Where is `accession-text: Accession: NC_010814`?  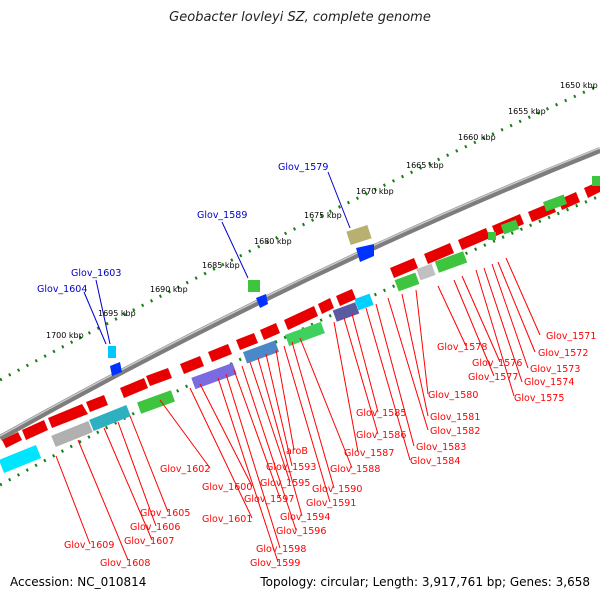
accession-text: Accession: NC_010814 is located at coordinates (78, 582).